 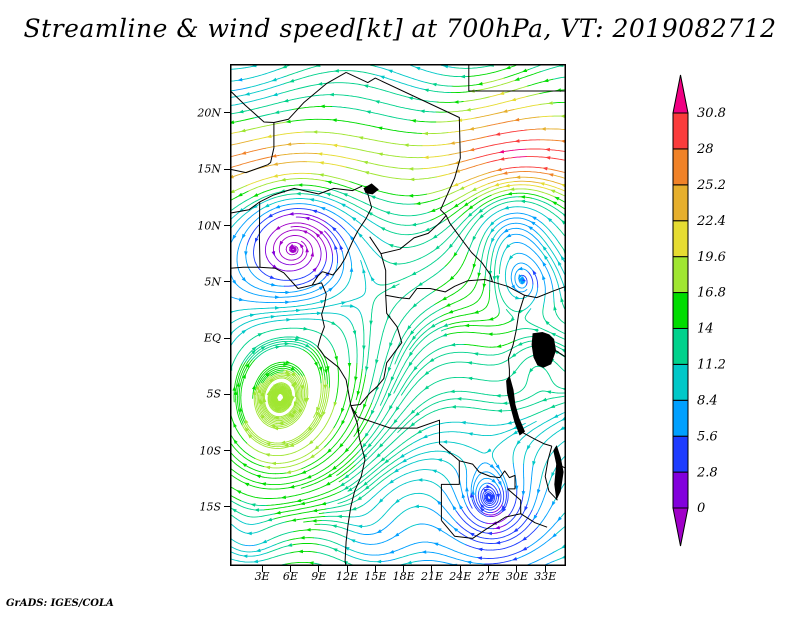 What do you see at coordinates (209, 226) in the screenshot?
I see `lat-tick-label: 10N` at bounding box center [209, 226].